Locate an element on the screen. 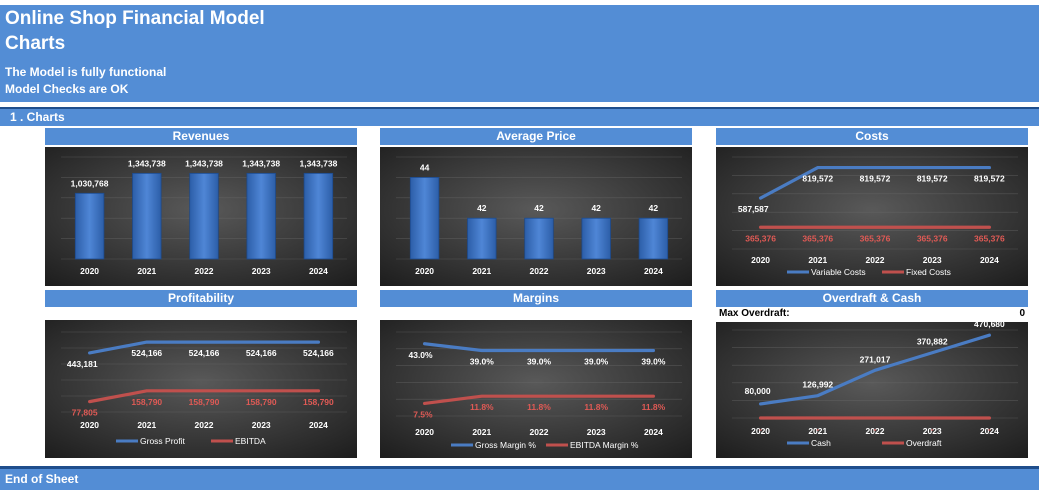 The width and height of the screenshot is (1042, 495). series-line-ebitda is located at coordinates (203, 396).